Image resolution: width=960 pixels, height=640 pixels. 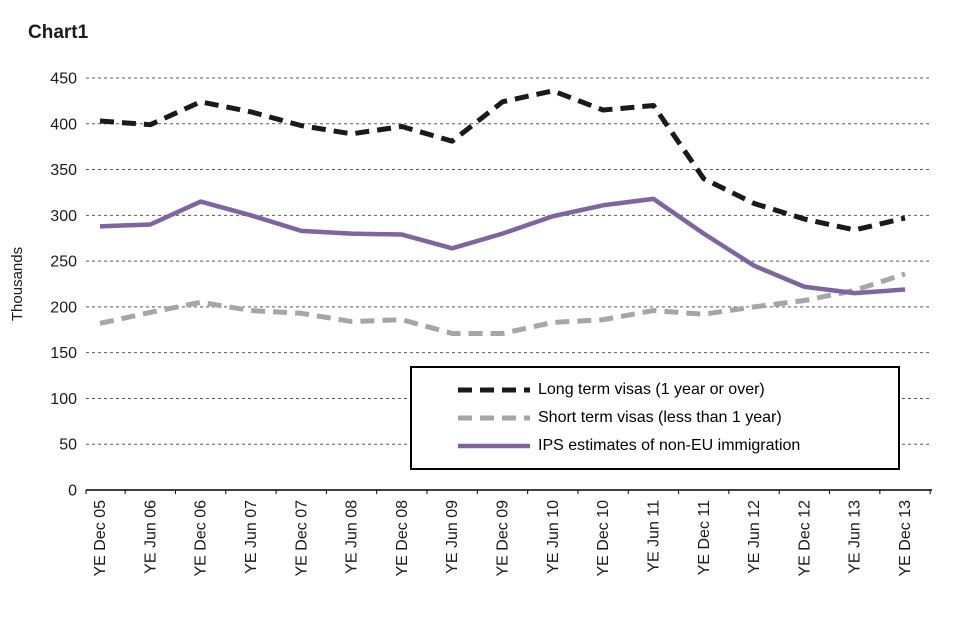 I want to click on x-axis-label: YE Dec 10, so click(x=603, y=538).